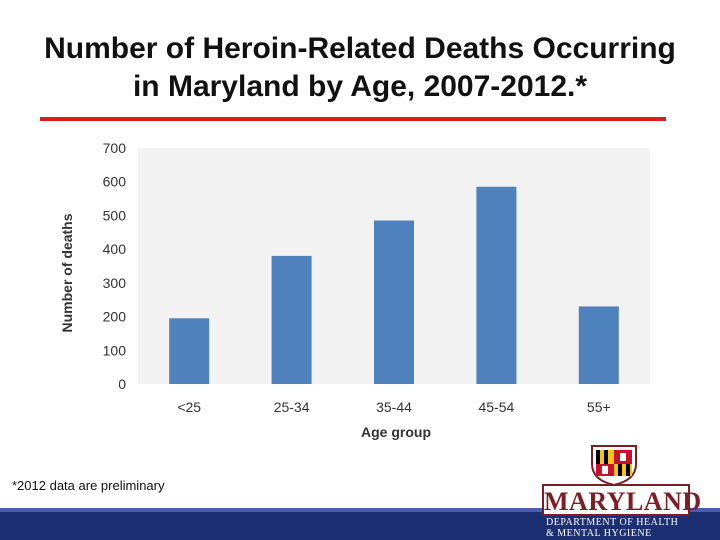 The height and width of the screenshot is (540, 720). Describe the element at coordinates (115, 283) in the screenshot. I see `y-tick-label: 300` at that location.